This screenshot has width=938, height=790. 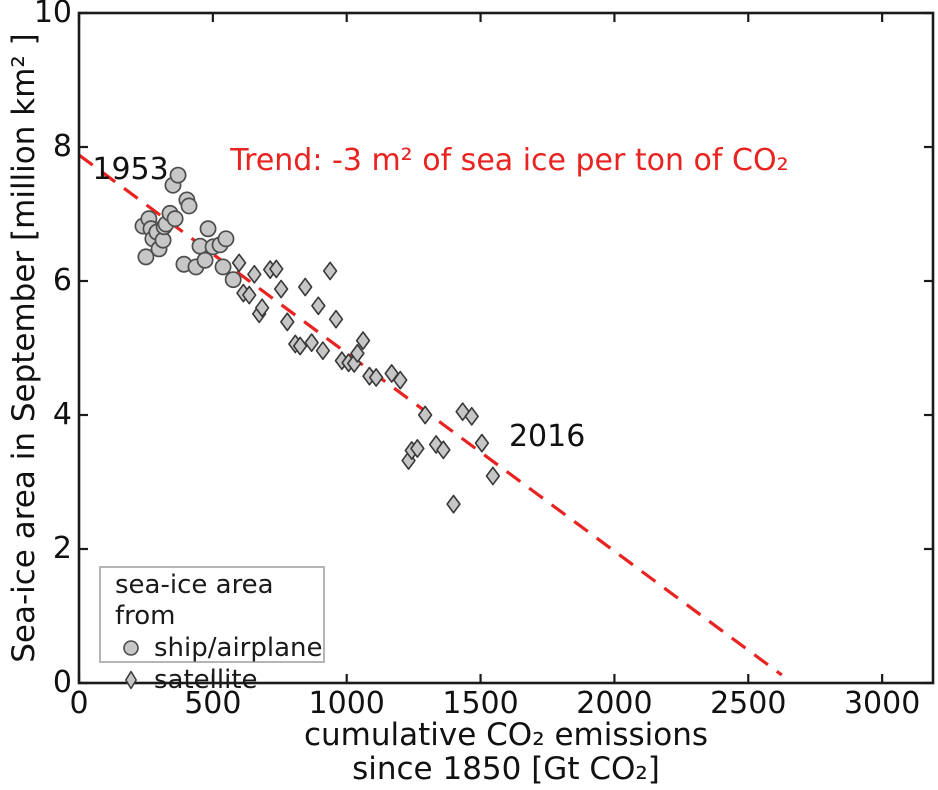 I want to click on x-tick-label: 1500, so click(x=480, y=703).